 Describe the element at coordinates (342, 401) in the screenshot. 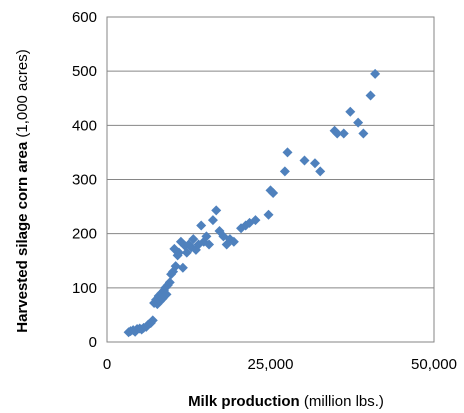

I see `x-axis-title-rest: (million lbs.)` at that location.